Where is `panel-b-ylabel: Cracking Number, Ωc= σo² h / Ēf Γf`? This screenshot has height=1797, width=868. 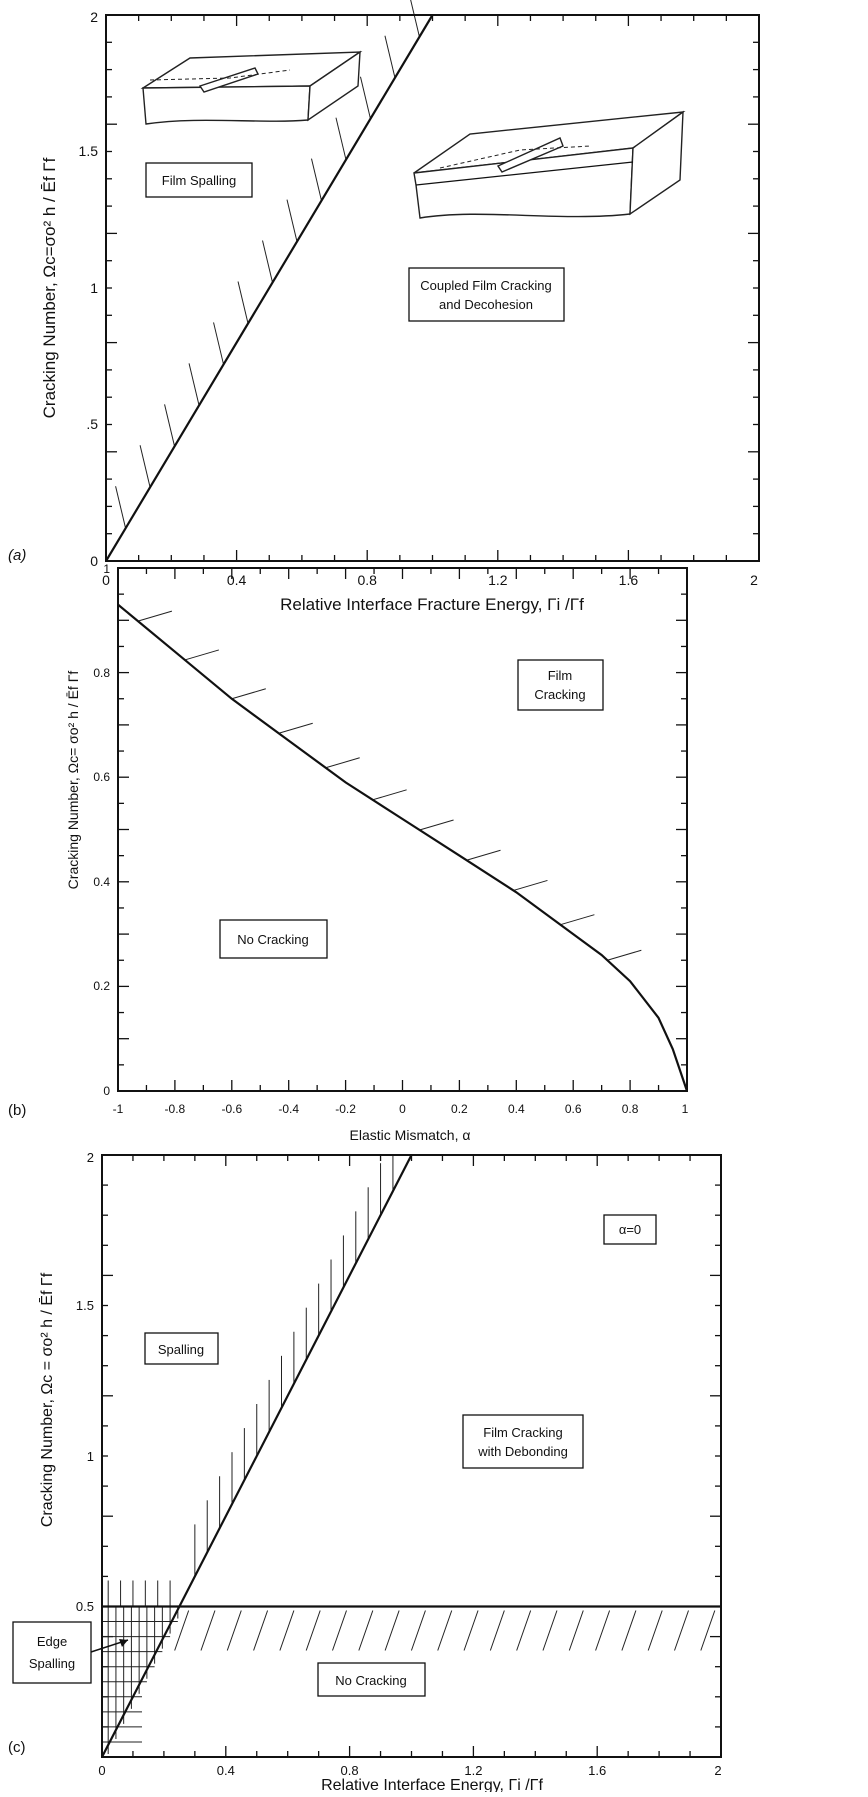
panel-b-ylabel: Cracking Number, Ωc= σo² h / Ēf Γf is located at coordinates (73, 780).